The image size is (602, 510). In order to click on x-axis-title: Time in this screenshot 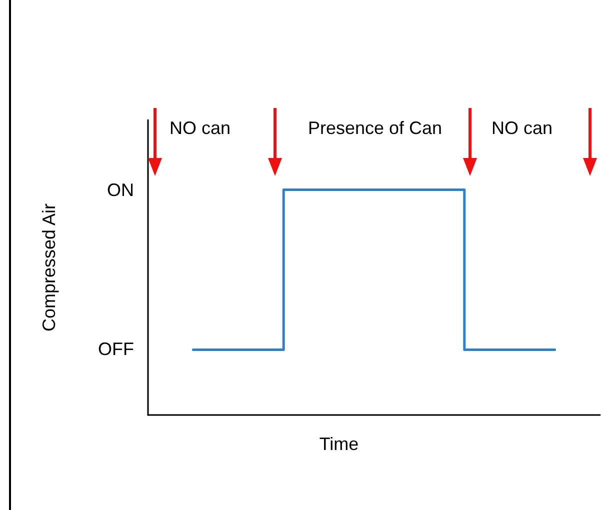, I will do `click(339, 444)`.